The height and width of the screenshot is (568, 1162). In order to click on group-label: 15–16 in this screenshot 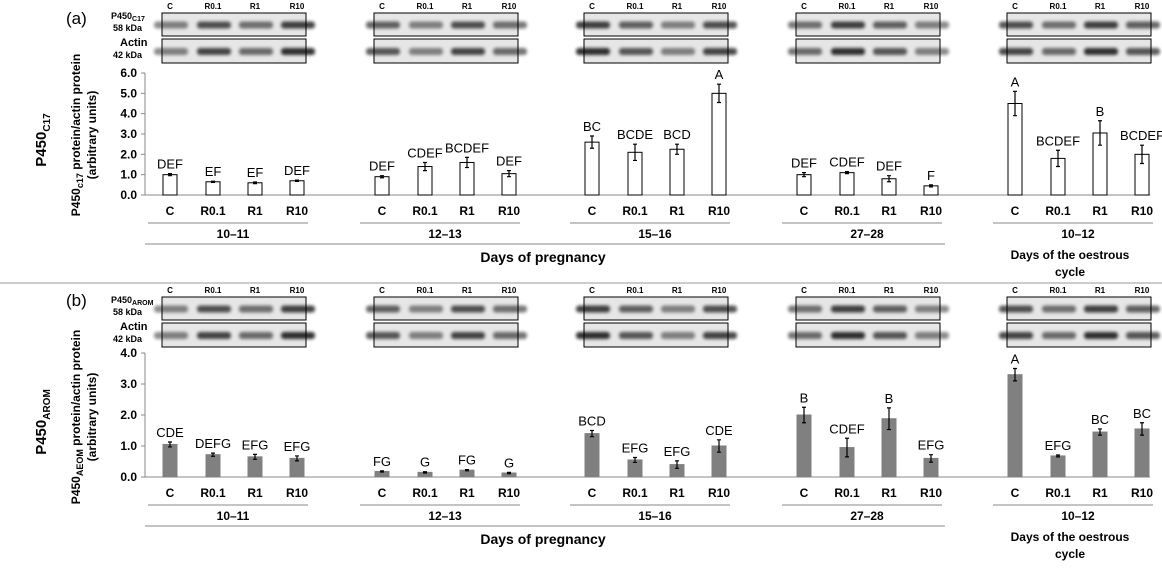, I will do `click(655, 516)`.